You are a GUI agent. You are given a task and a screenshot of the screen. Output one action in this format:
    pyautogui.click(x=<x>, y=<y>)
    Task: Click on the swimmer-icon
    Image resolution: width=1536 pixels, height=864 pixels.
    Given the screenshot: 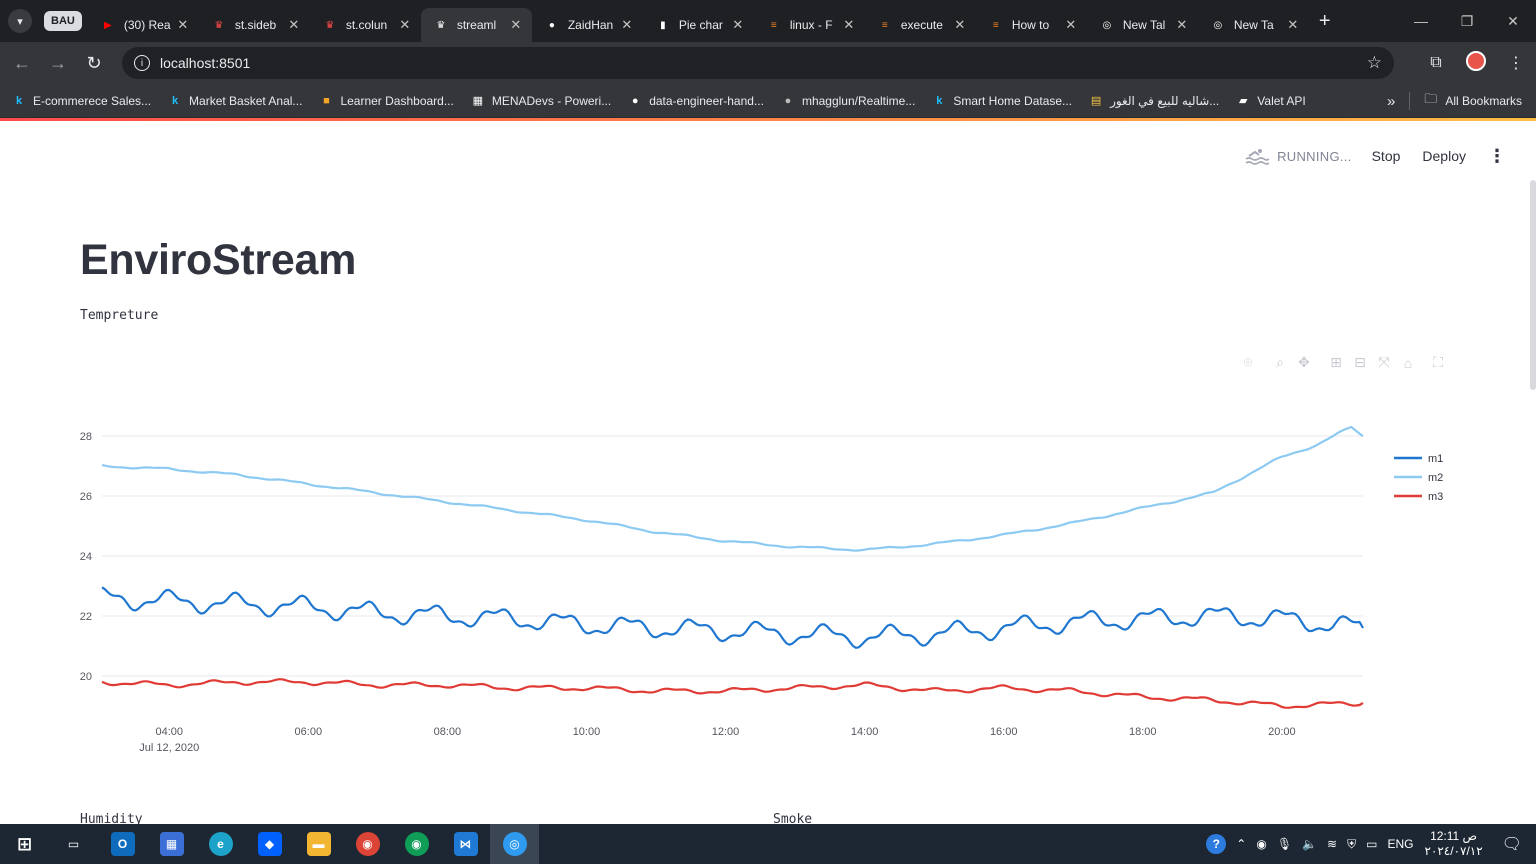 What is the action you would take?
    pyautogui.click(x=1257, y=157)
    